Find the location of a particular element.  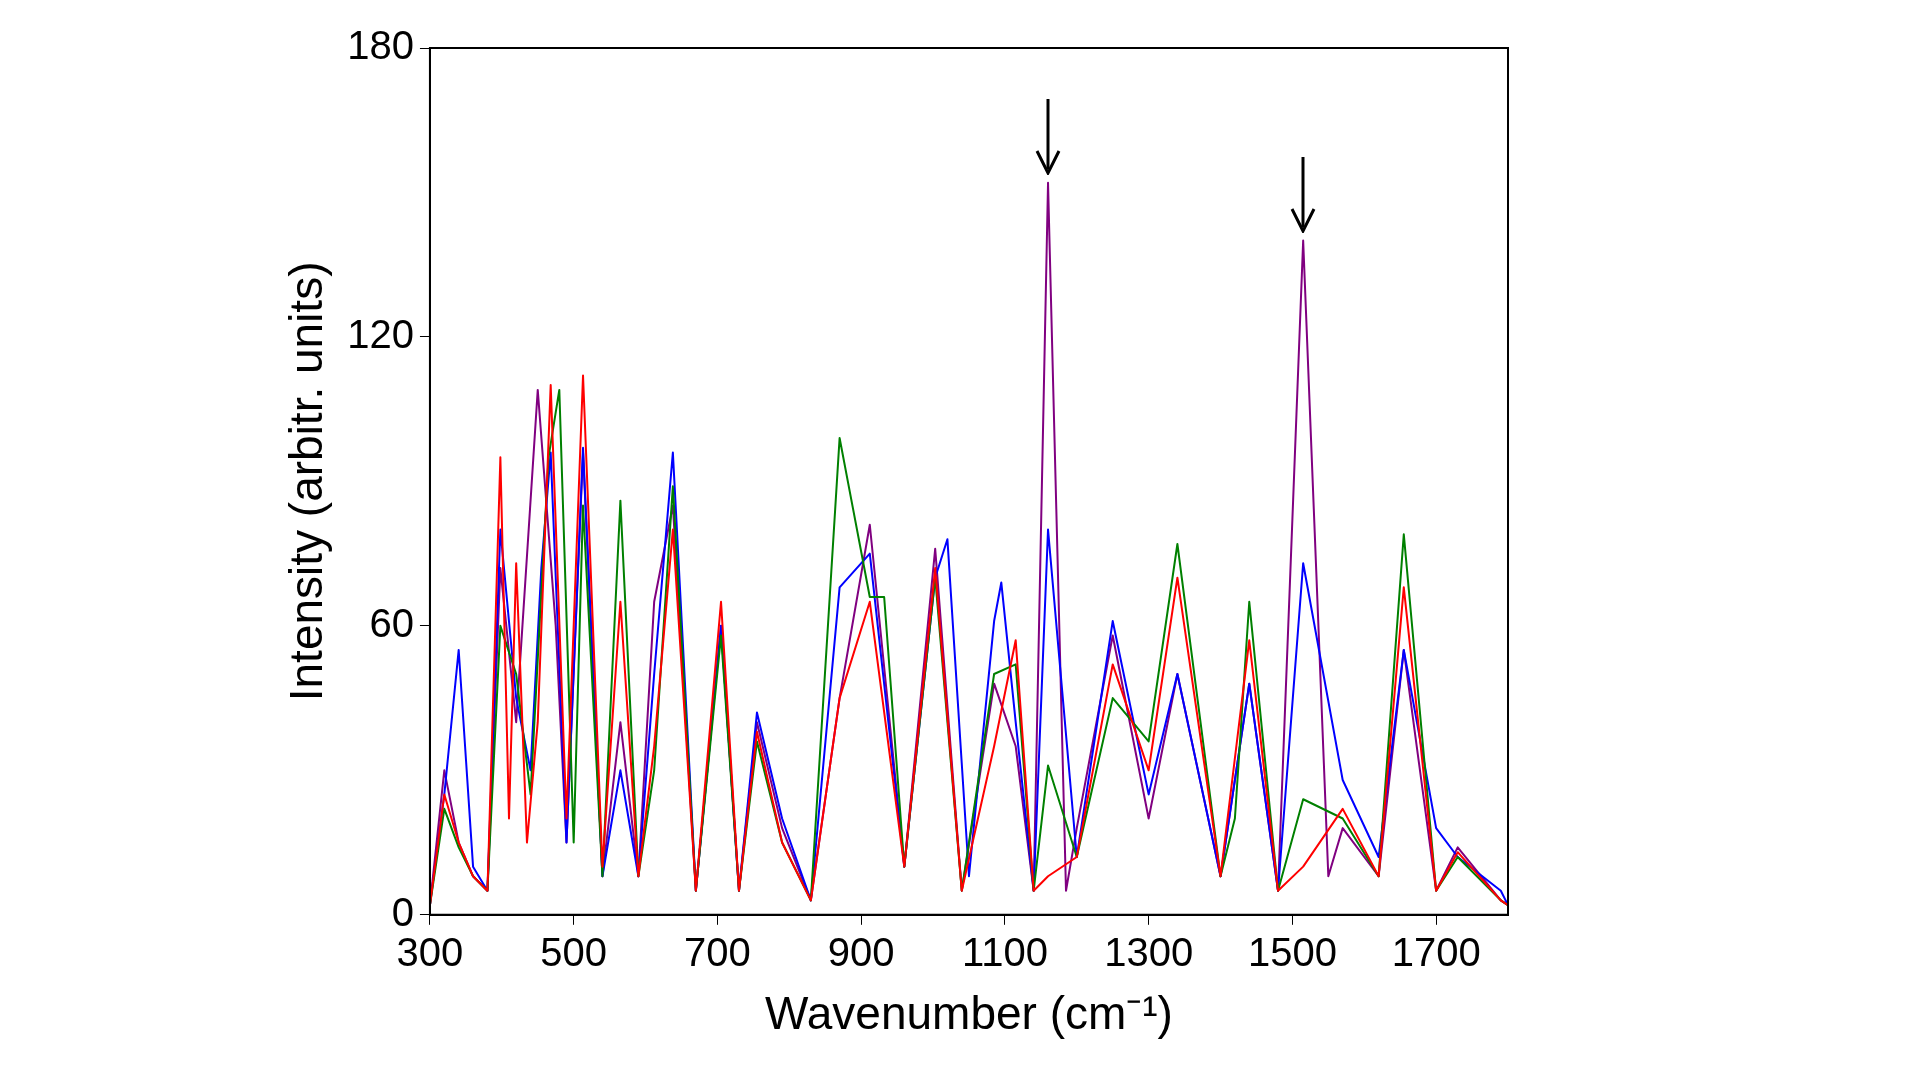

x-tick-label: 1100 is located at coordinates (1004, 951).